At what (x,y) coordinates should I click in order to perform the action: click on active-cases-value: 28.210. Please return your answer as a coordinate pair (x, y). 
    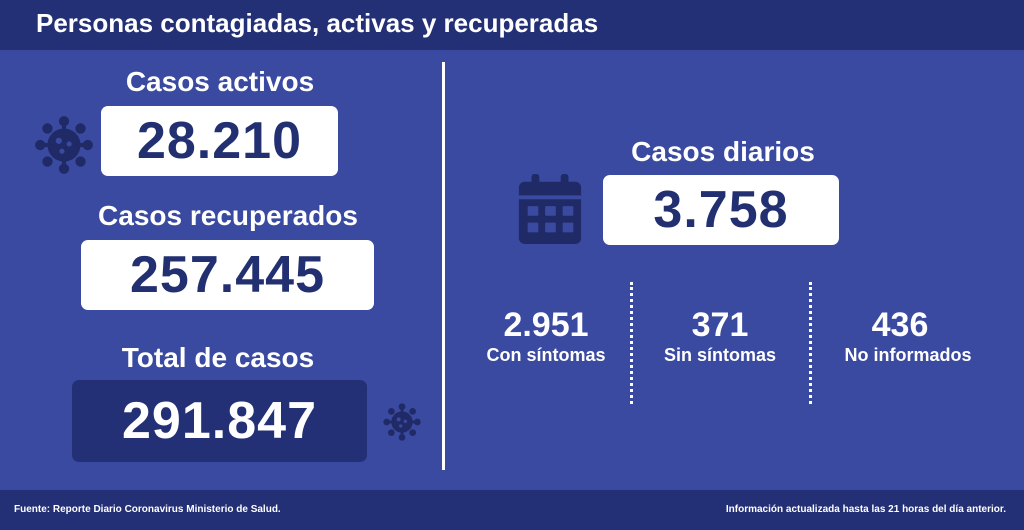
    Looking at the image, I should click on (219, 141).